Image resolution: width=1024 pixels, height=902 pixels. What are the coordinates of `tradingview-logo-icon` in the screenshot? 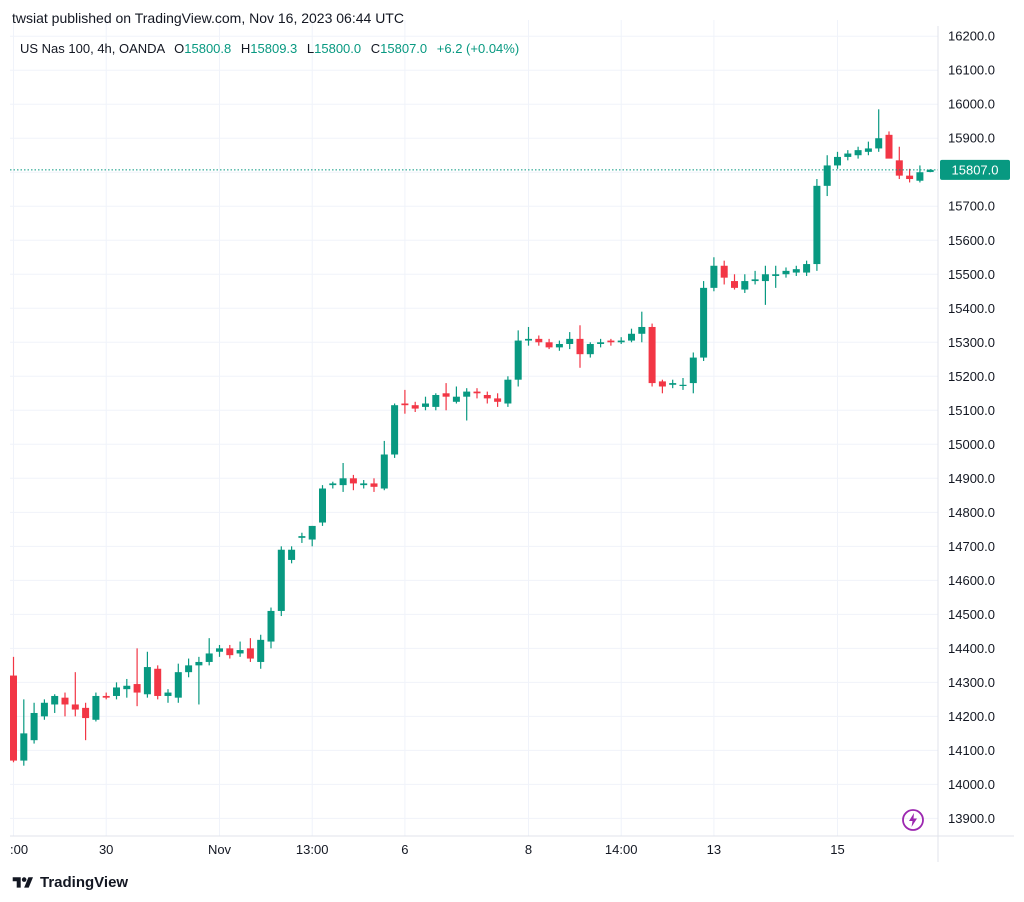 It's located at (22, 882).